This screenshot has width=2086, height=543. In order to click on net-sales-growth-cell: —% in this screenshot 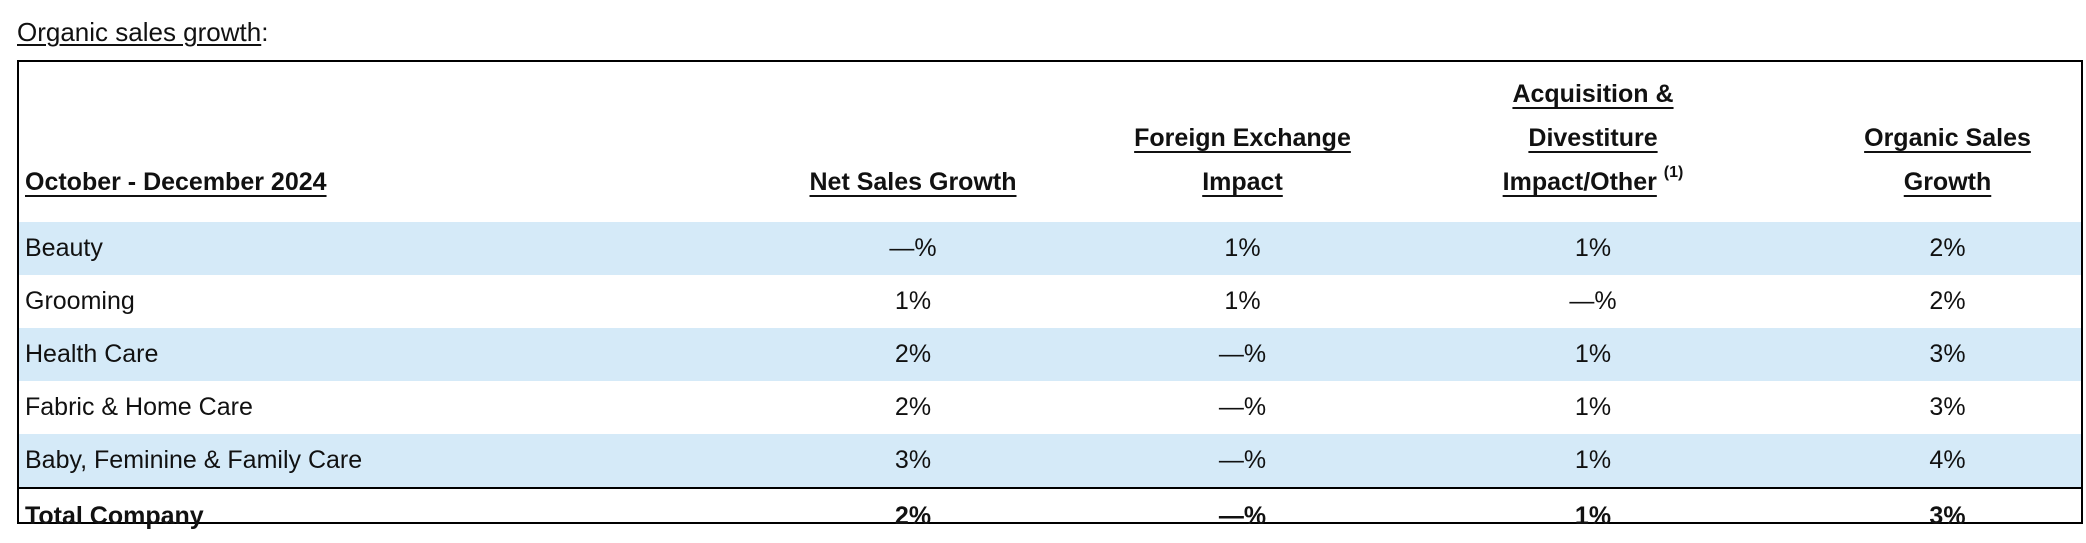, I will do `click(913, 248)`.